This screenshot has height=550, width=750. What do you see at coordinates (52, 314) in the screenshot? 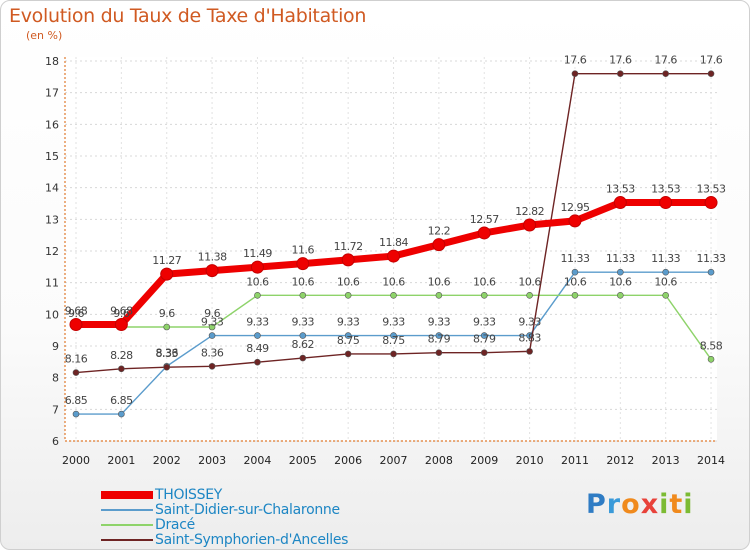
I see `y-tick-label: 10` at bounding box center [52, 314].